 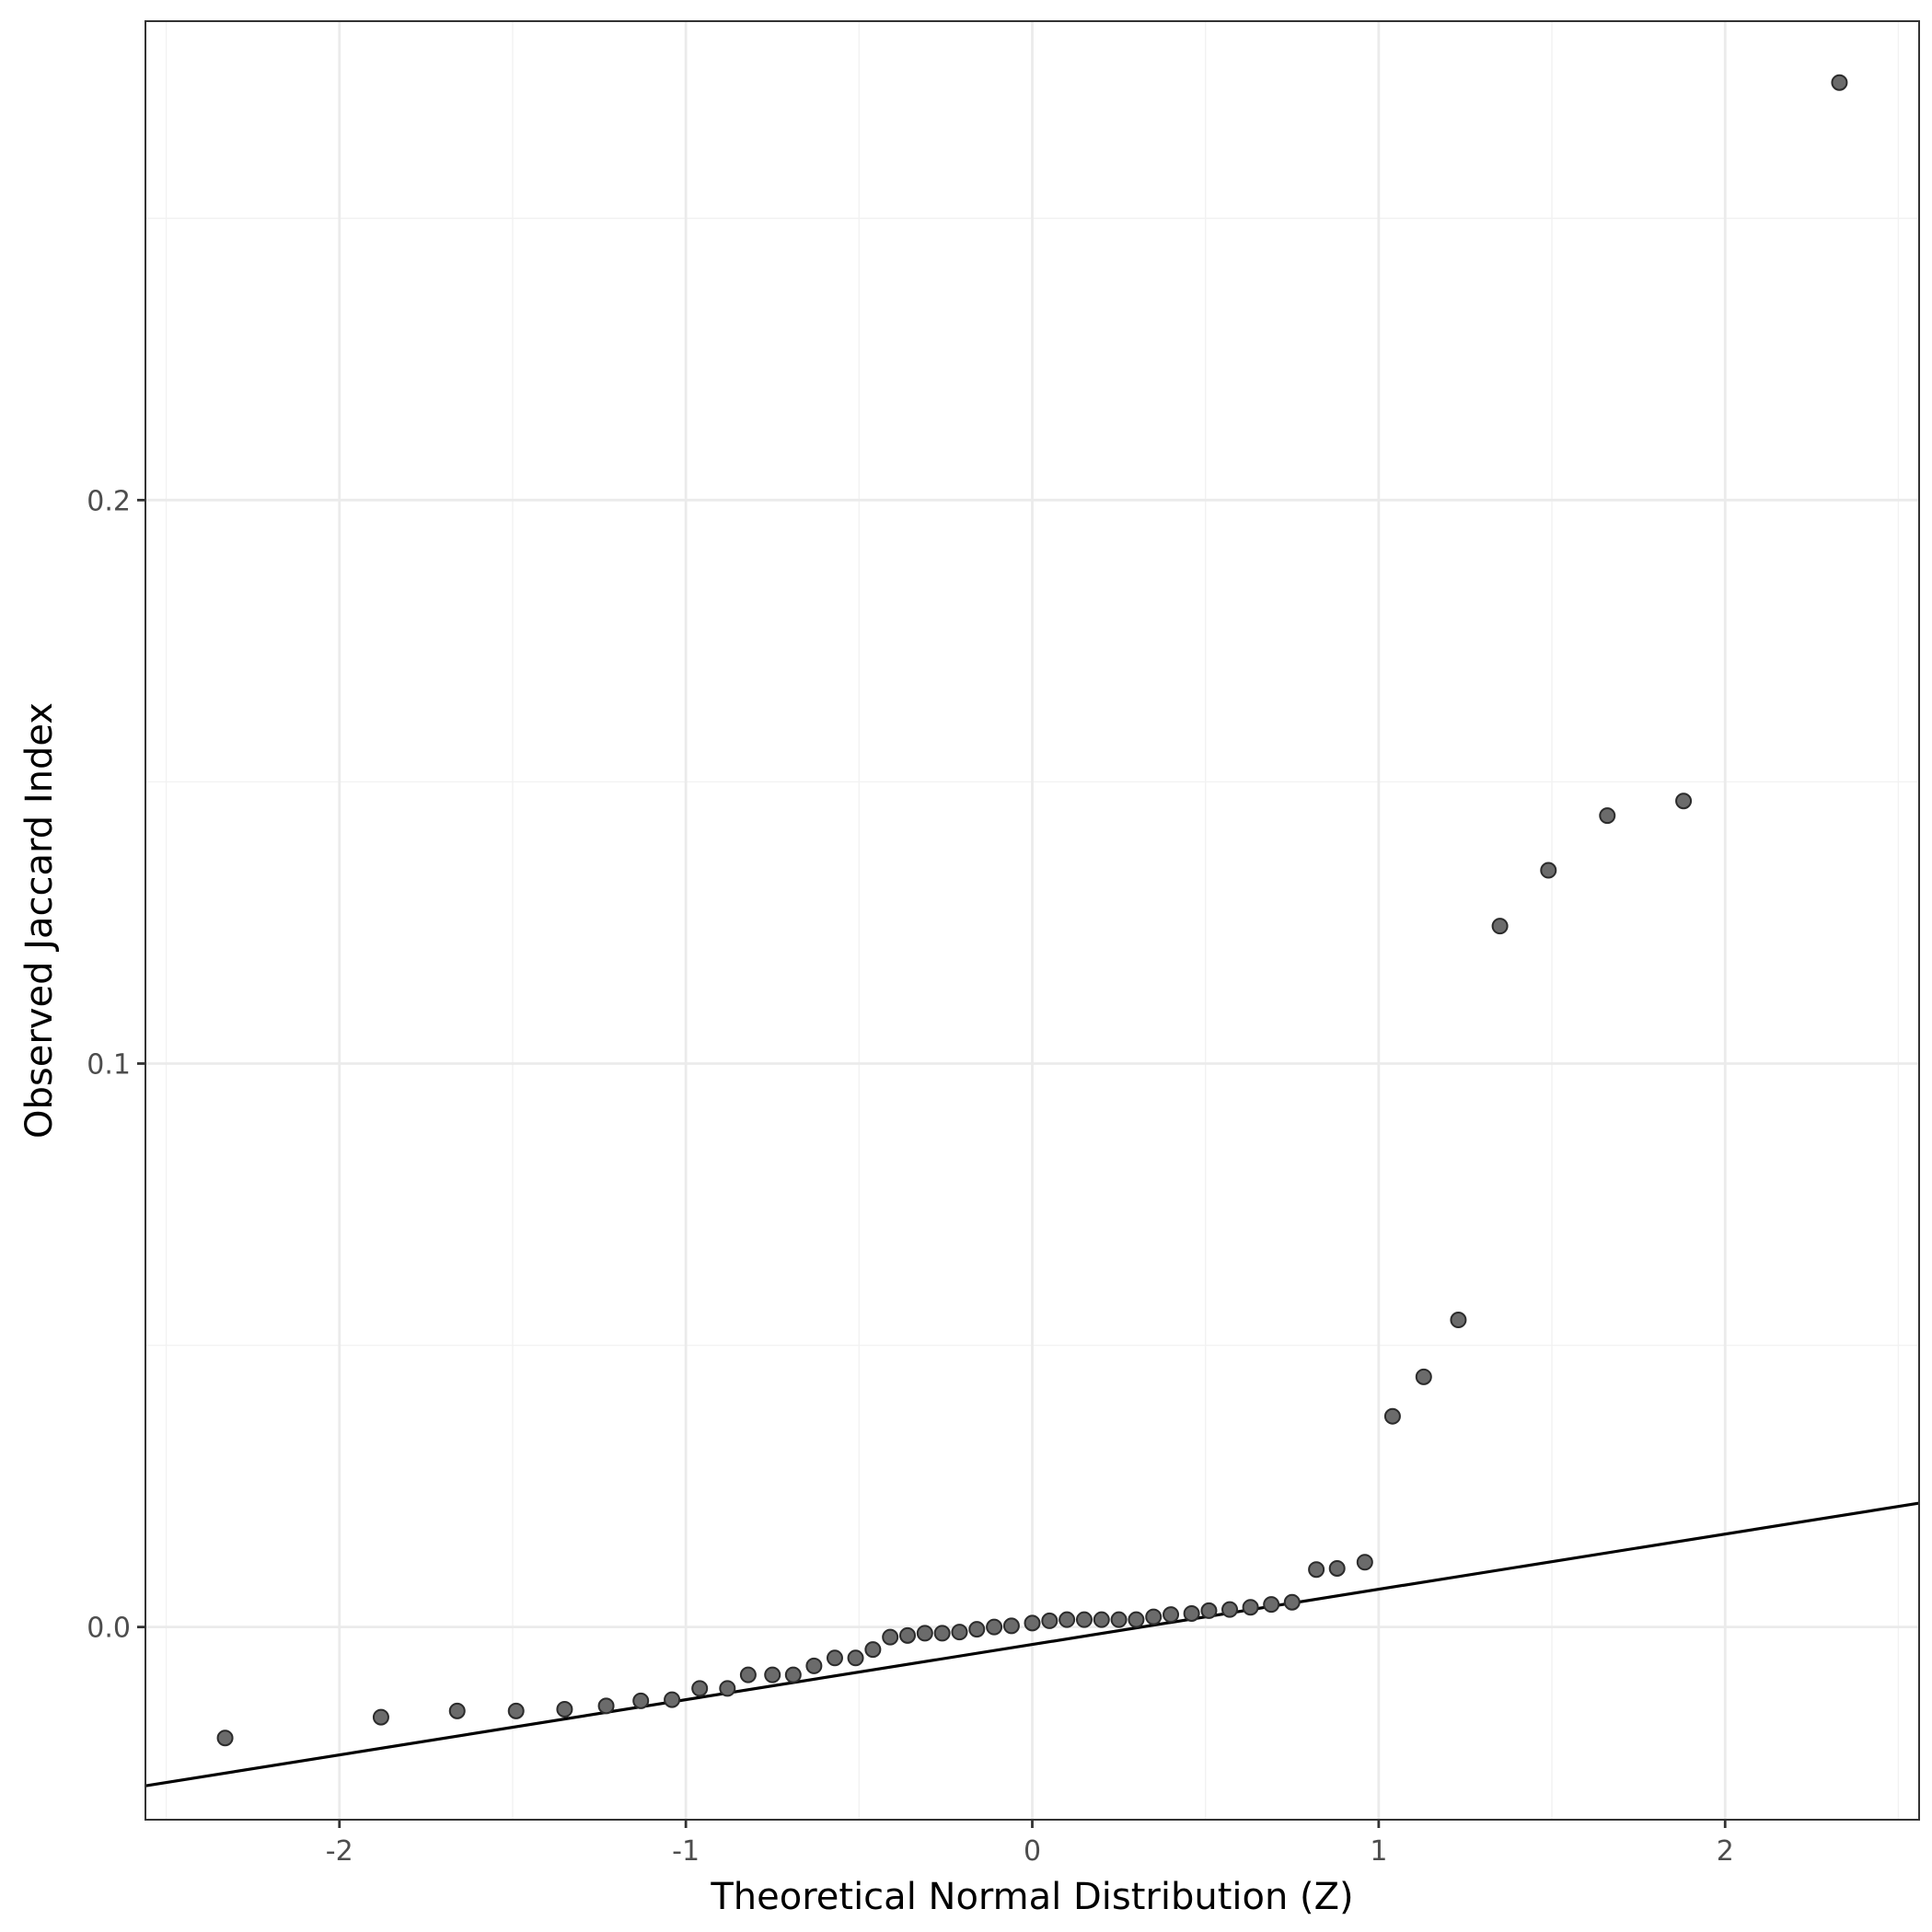 What do you see at coordinates (40, 921) in the screenshot?
I see `y-axis-title: Observed Jaccard Index` at bounding box center [40, 921].